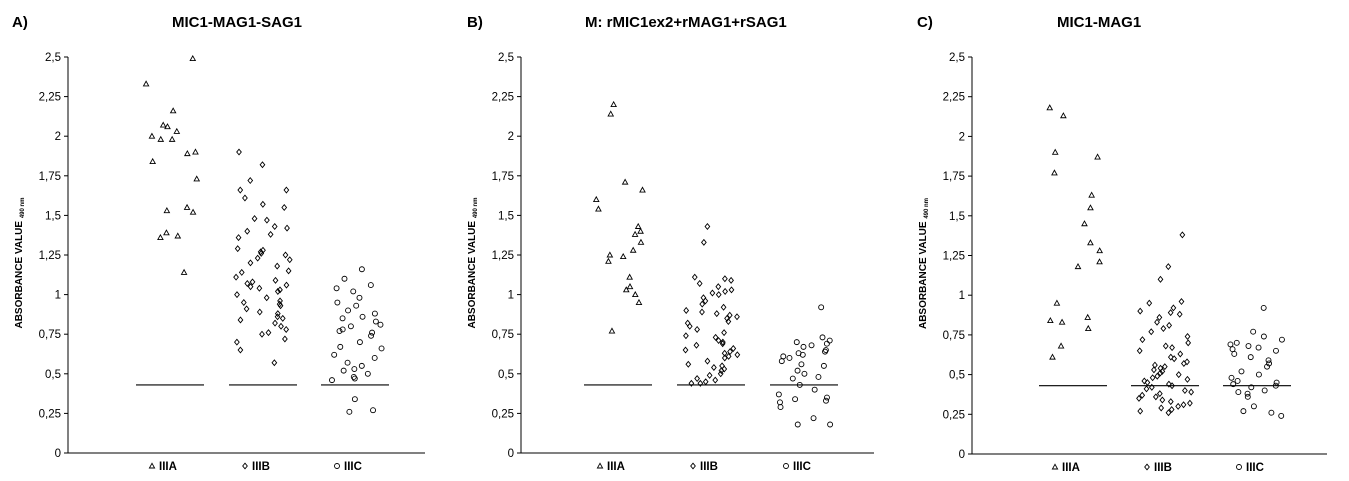  Describe the element at coordinates (923, 274) in the screenshot. I see `y-axis-title-main: ABSORBANCE VALUE` at that location.